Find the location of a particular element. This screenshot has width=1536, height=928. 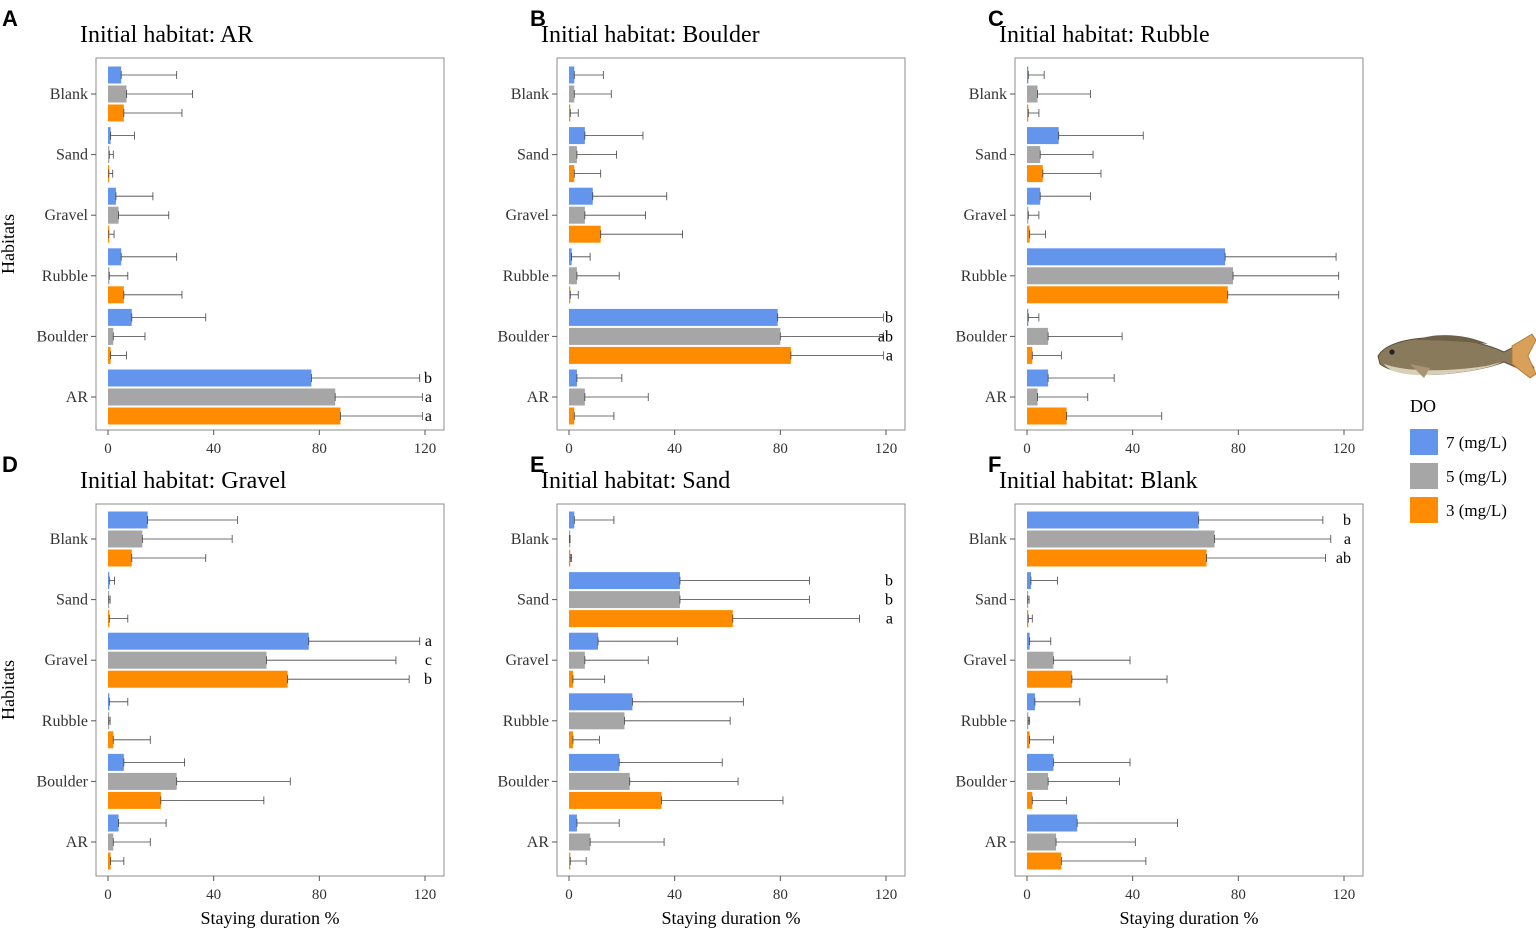

panel-title: Initial habitat: AR is located at coordinates (166, 35).